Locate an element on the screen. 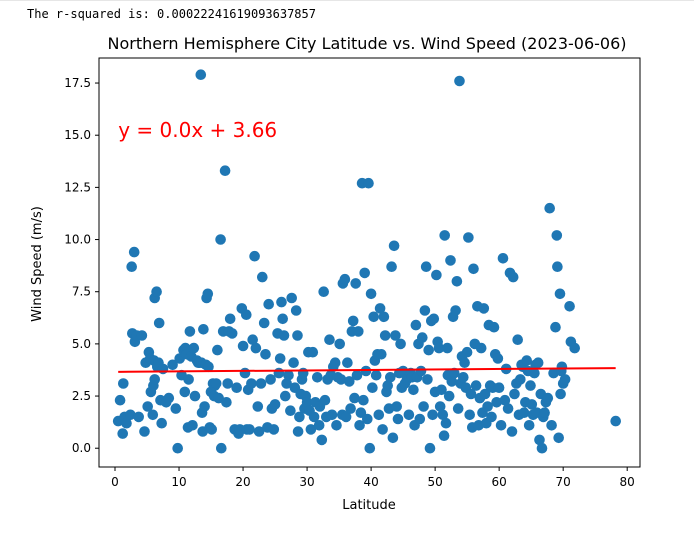 The width and height of the screenshot is (694, 533). x-tick-label: 20 is located at coordinates (242, 482).